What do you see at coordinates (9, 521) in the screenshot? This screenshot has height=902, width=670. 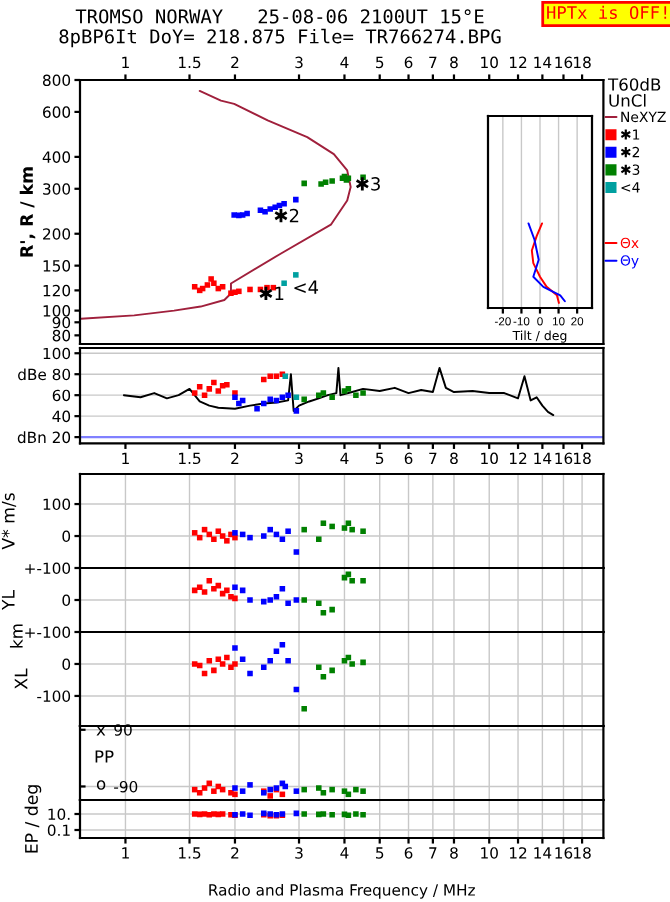 I see `y-axis-title: V* m/s` at bounding box center [9, 521].